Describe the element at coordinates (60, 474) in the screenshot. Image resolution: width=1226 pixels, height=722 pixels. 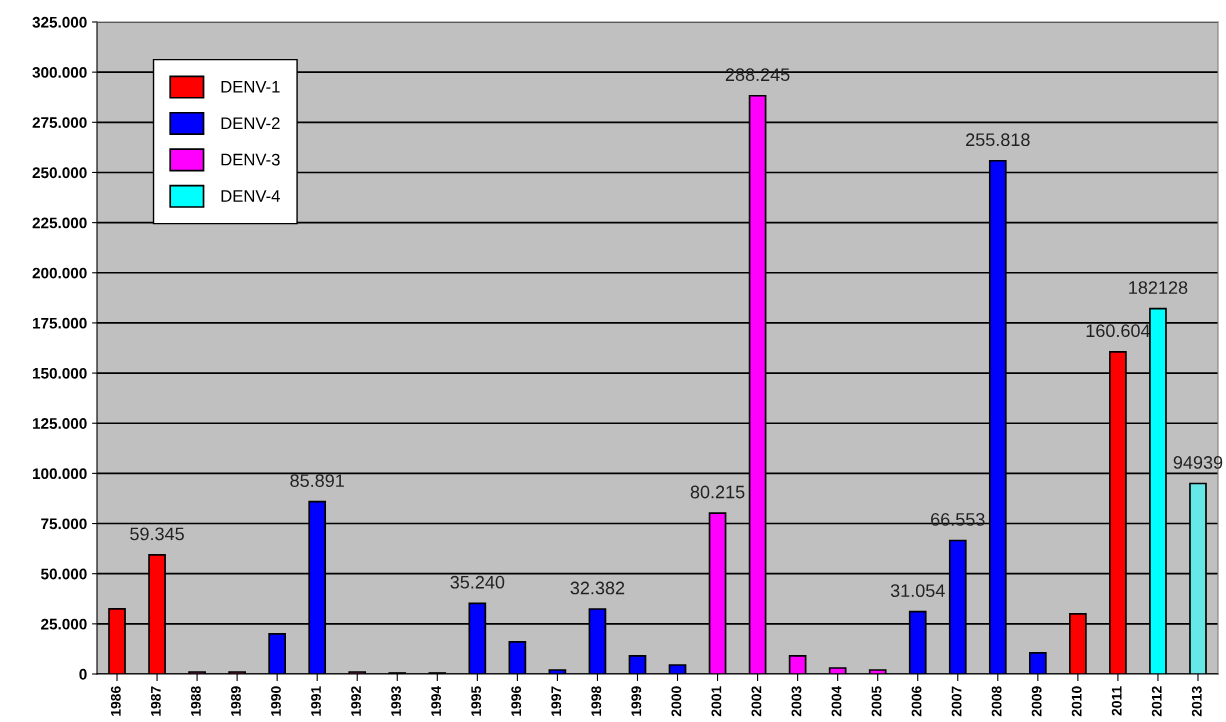
I see `y-tick-label: 100.000` at that location.